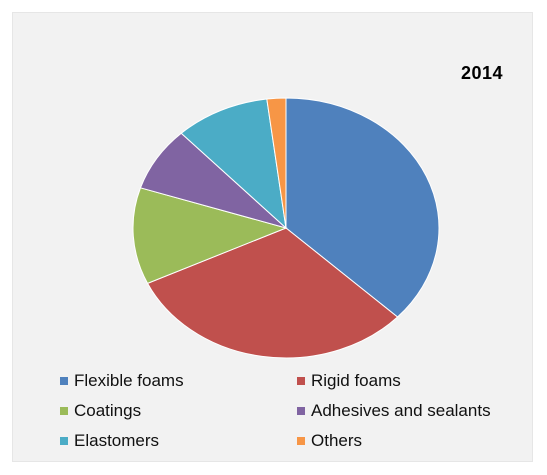  I want to click on legend-item: Adhesives and sealants, so click(394, 411).